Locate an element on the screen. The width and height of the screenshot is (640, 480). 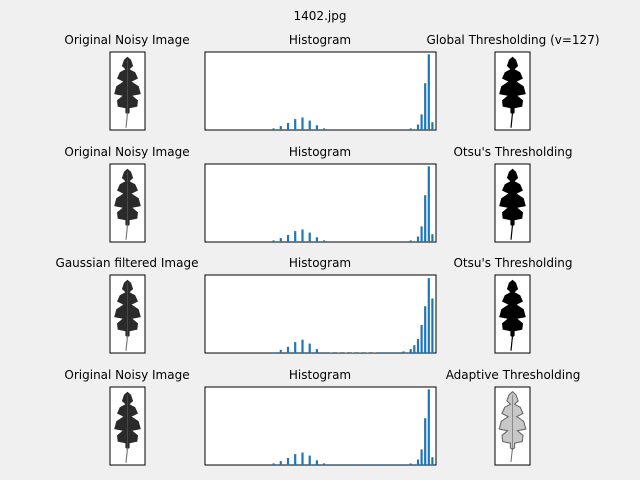
row-1-right-title: Global Thresholding (v=127) is located at coordinates (512, 40).